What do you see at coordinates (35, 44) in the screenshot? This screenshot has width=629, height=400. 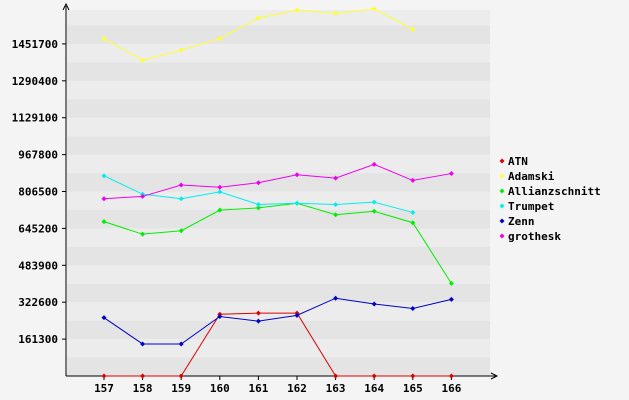 I see `y-tick-label: 1451700` at bounding box center [35, 44].